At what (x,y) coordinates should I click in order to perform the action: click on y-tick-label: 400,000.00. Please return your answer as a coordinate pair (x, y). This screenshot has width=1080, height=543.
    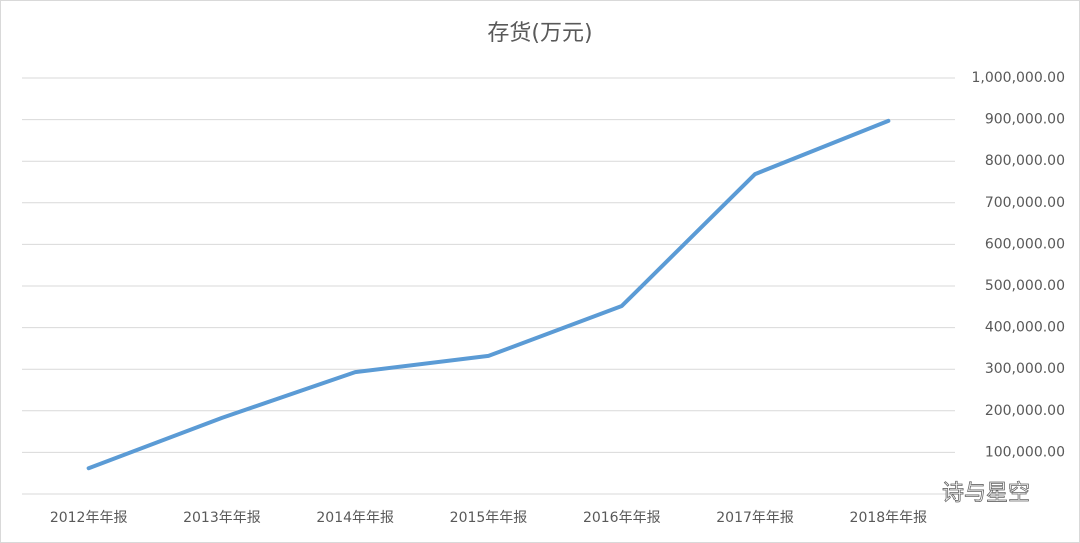
    Looking at the image, I should click on (1025, 328).